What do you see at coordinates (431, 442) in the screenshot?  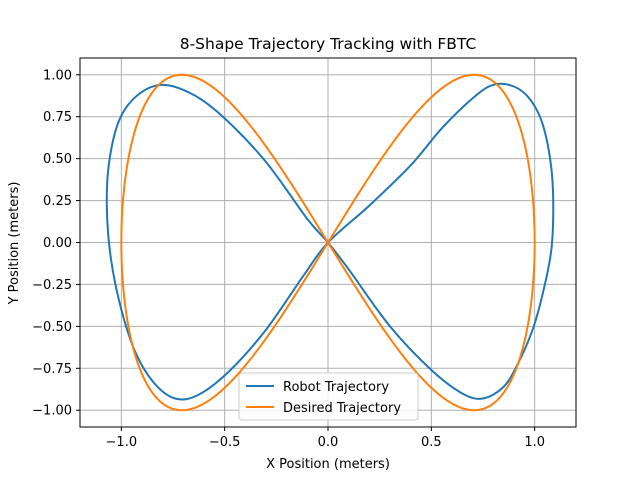 I see `x-tick-label: 0.5` at bounding box center [431, 442].